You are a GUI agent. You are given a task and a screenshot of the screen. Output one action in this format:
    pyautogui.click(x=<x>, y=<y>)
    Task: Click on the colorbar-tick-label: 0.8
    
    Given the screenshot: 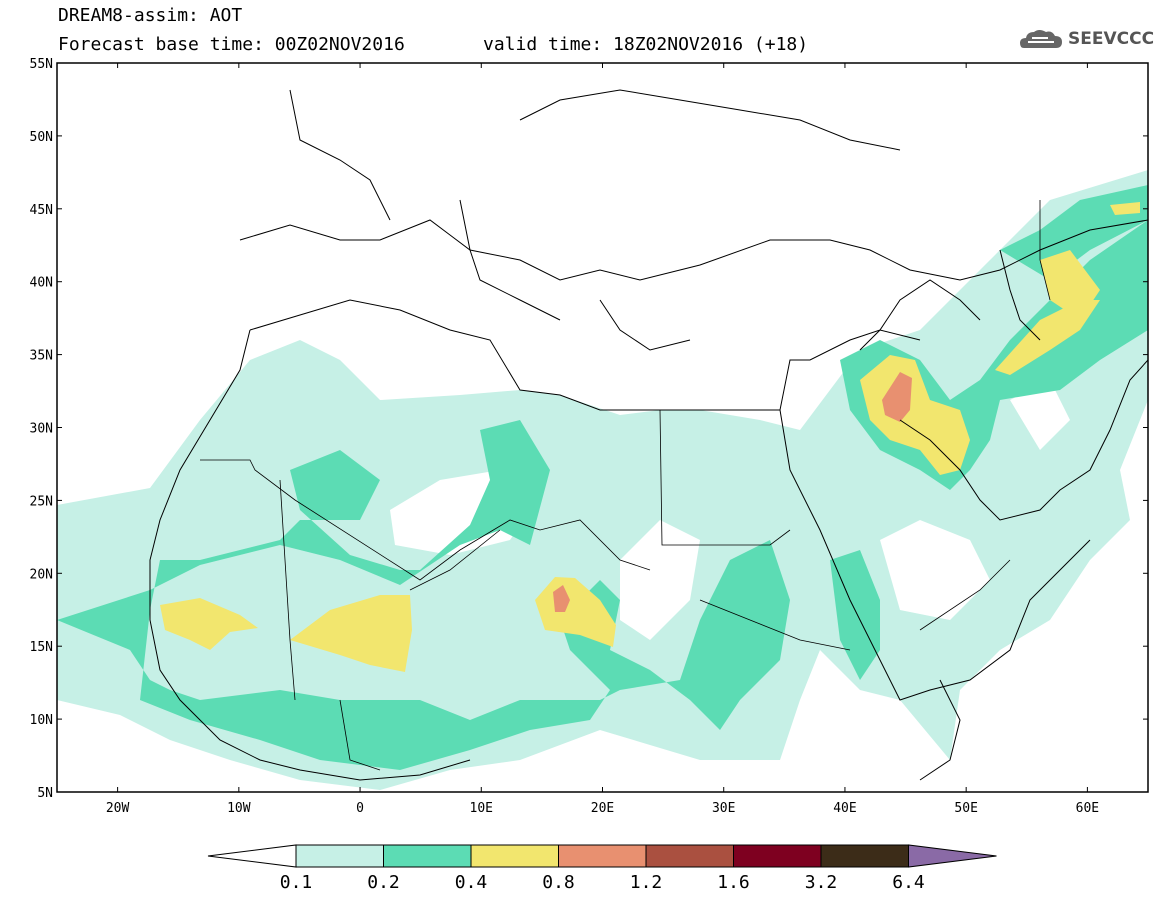 What is the action you would take?
    pyautogui.click(x=558, y=882)
    